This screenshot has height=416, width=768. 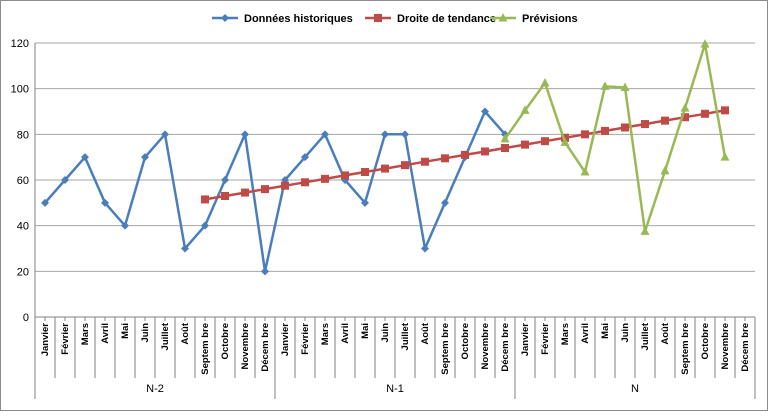 What do you see at coordinates (23, 181) in the screenshot?
I see `y-tick-label: 60` at bounding box center [23, 181].